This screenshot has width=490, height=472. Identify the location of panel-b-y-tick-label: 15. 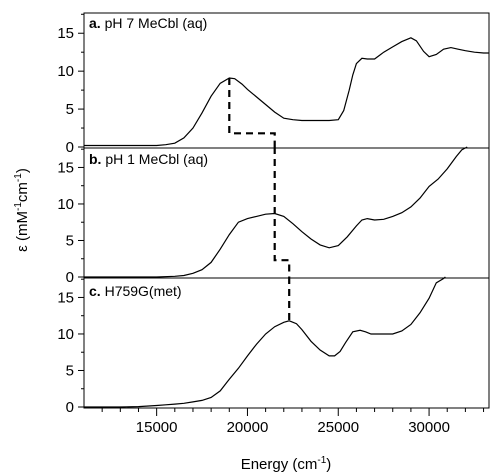
(65, 167).